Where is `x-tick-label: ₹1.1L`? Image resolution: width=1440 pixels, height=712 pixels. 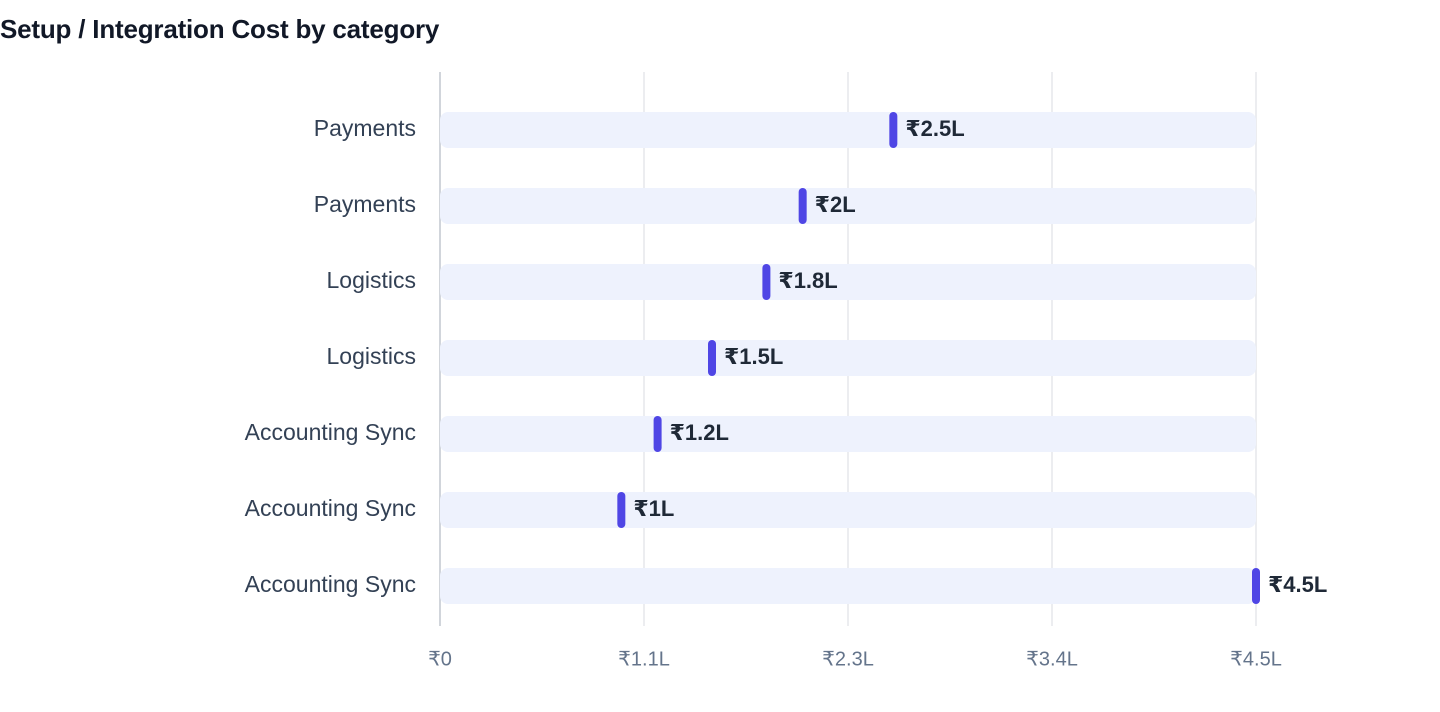
x-tick-label: ₹1.1L is located at coordinates (644, 659).